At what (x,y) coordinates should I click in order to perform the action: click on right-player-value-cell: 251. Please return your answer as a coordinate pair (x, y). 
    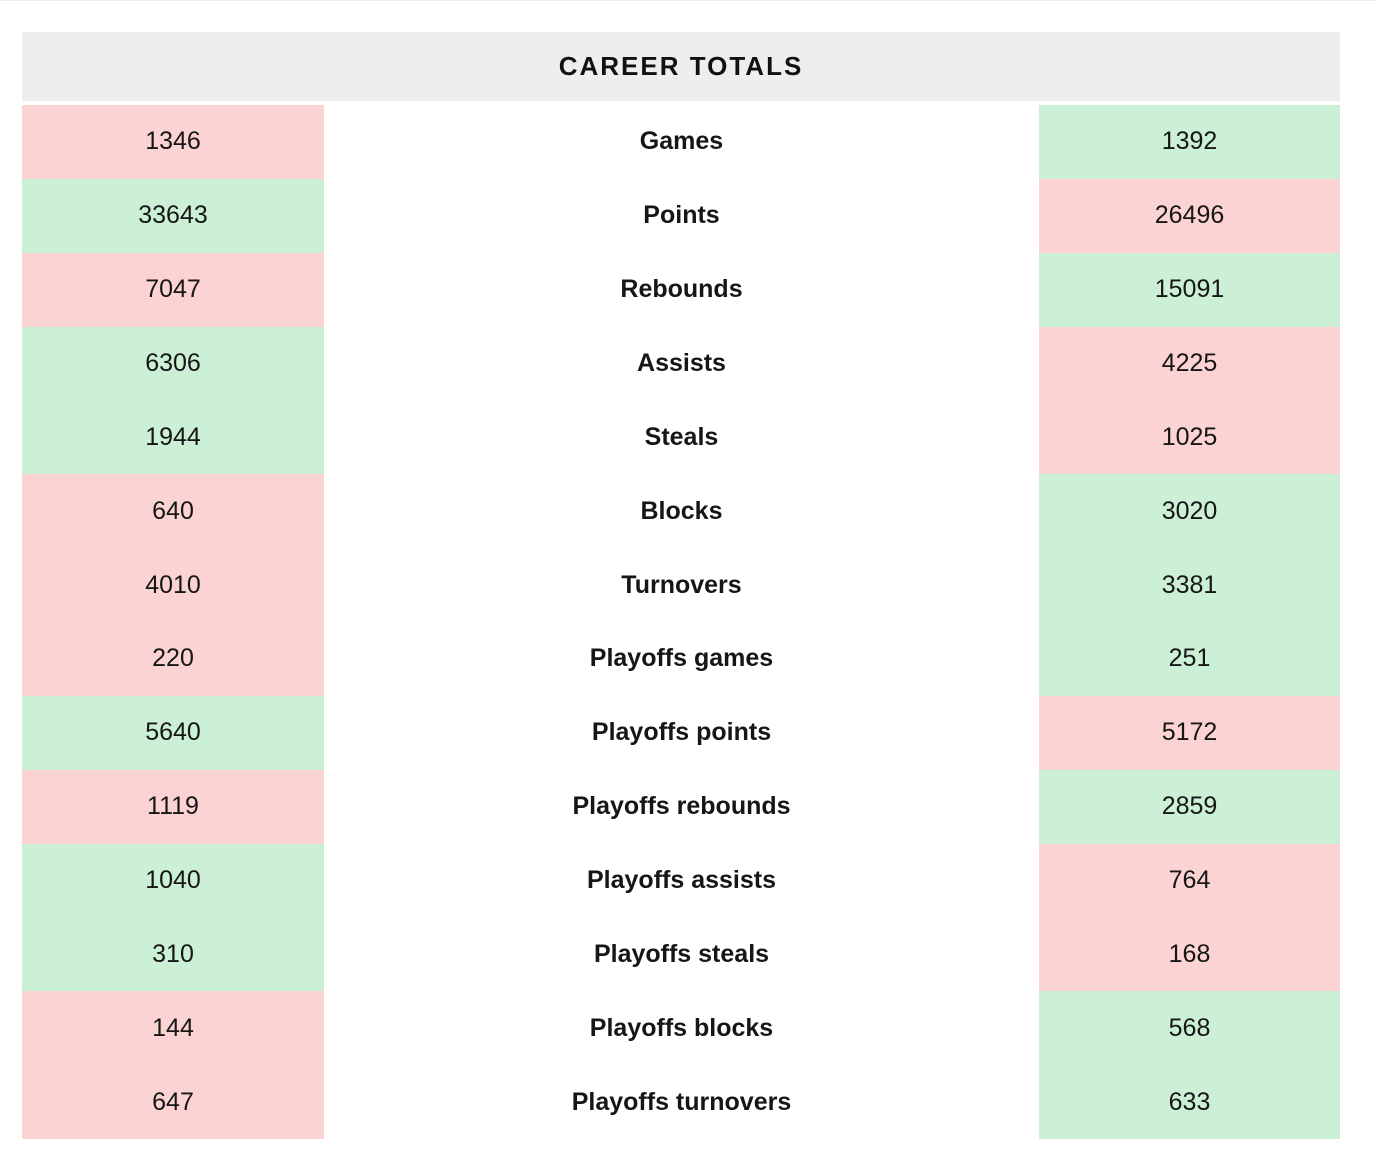
    Looking at the image, I should click on (1189, 659).